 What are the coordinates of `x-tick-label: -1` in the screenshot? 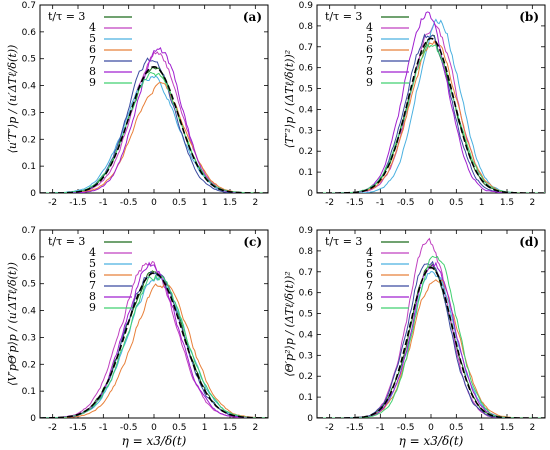 It's located at (380, 428).